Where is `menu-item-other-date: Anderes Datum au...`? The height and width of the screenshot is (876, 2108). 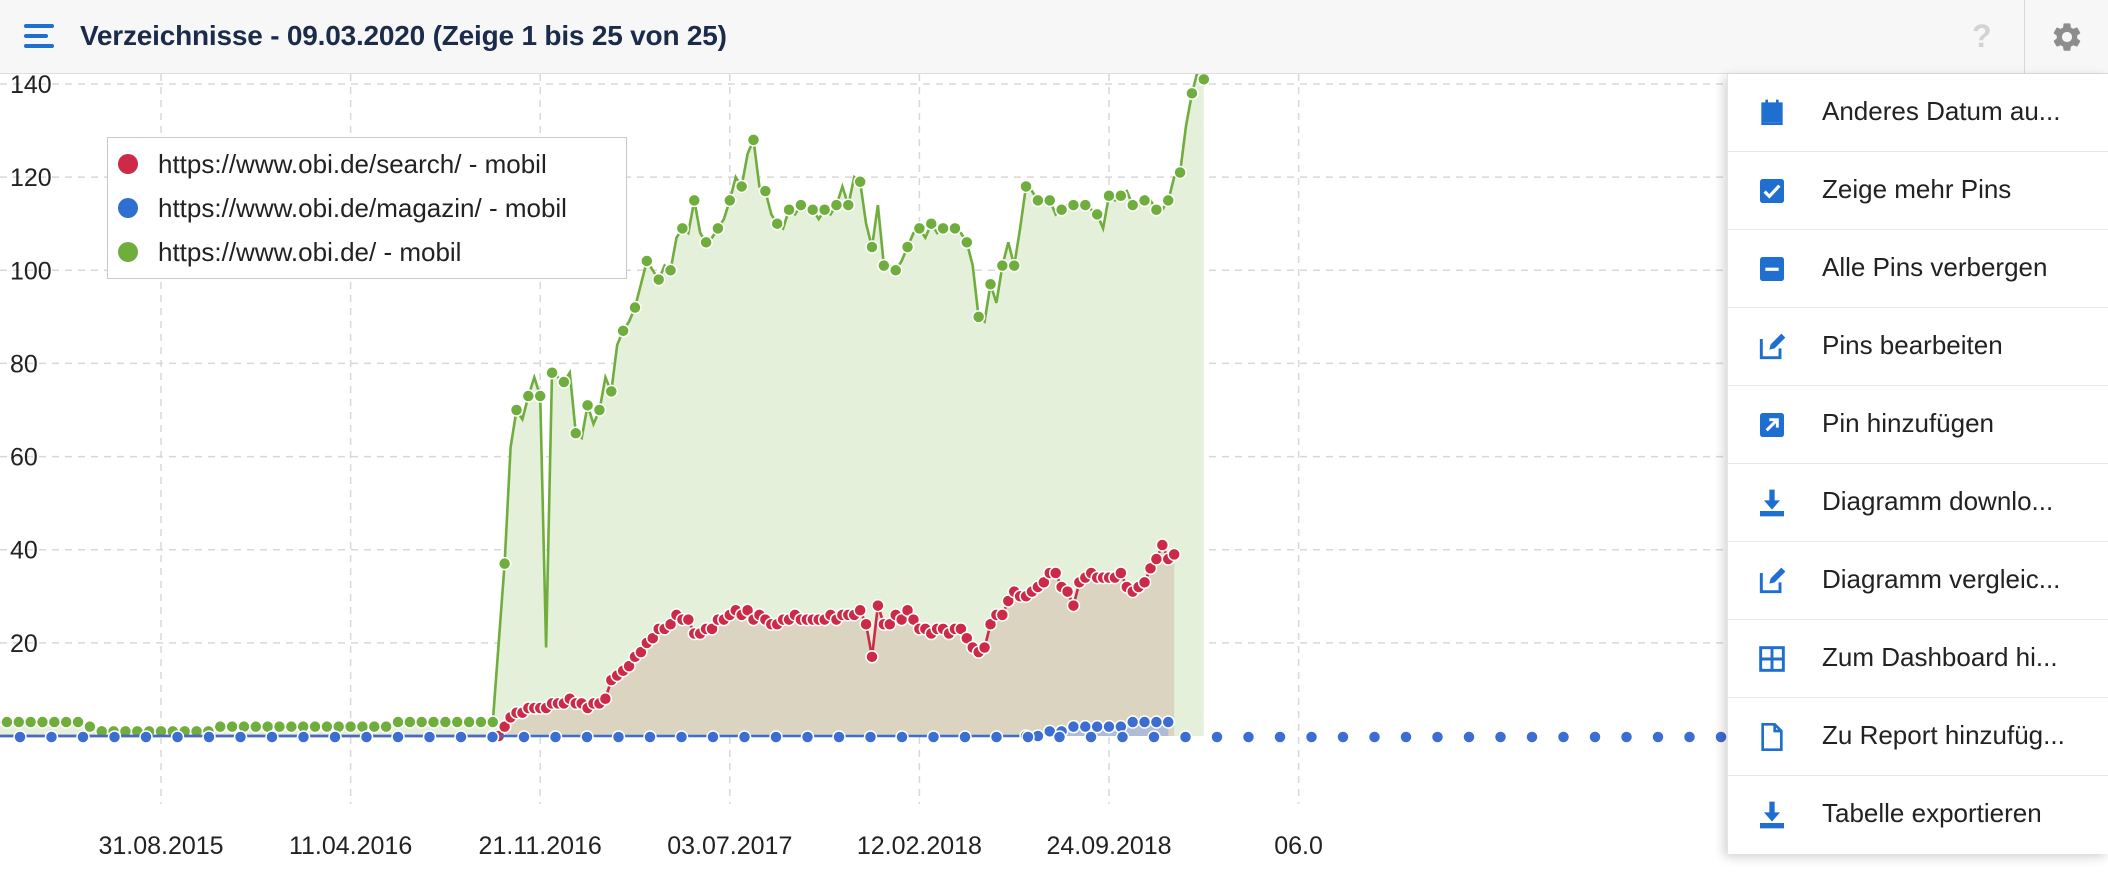 menu-item-other-date: Anderes Datum au... is located at coordinates (1918, 113).